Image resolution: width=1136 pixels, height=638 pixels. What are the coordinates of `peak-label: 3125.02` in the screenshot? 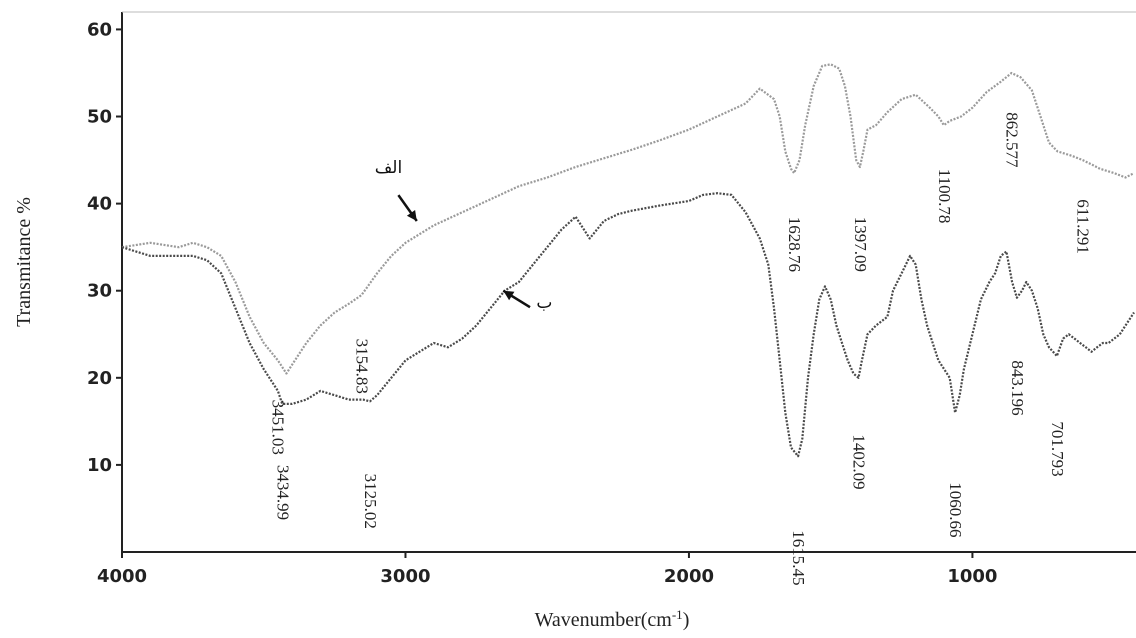 It's located at (370, 501).